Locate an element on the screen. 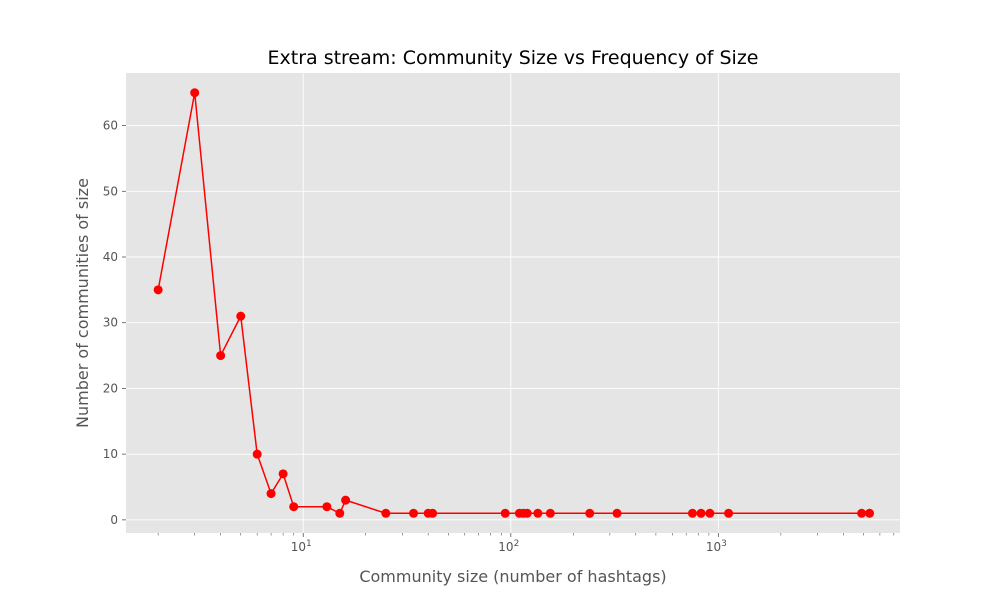 Image resolution: width=1000 pixels, height=600 pixels. y-tick-label: 10 is located at coordinates (110, 454).